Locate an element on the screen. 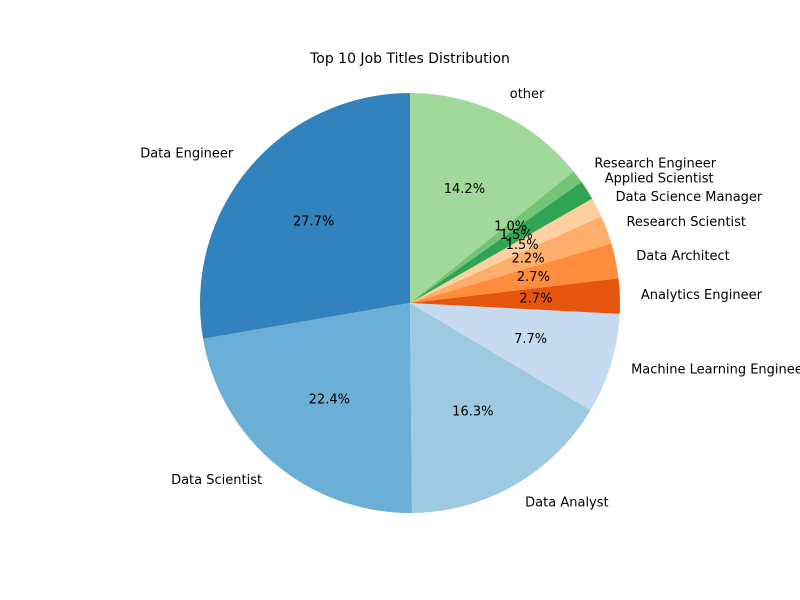  category-label-analytics-engineer: Analytics Engineer is located at coordinates (702, 295).